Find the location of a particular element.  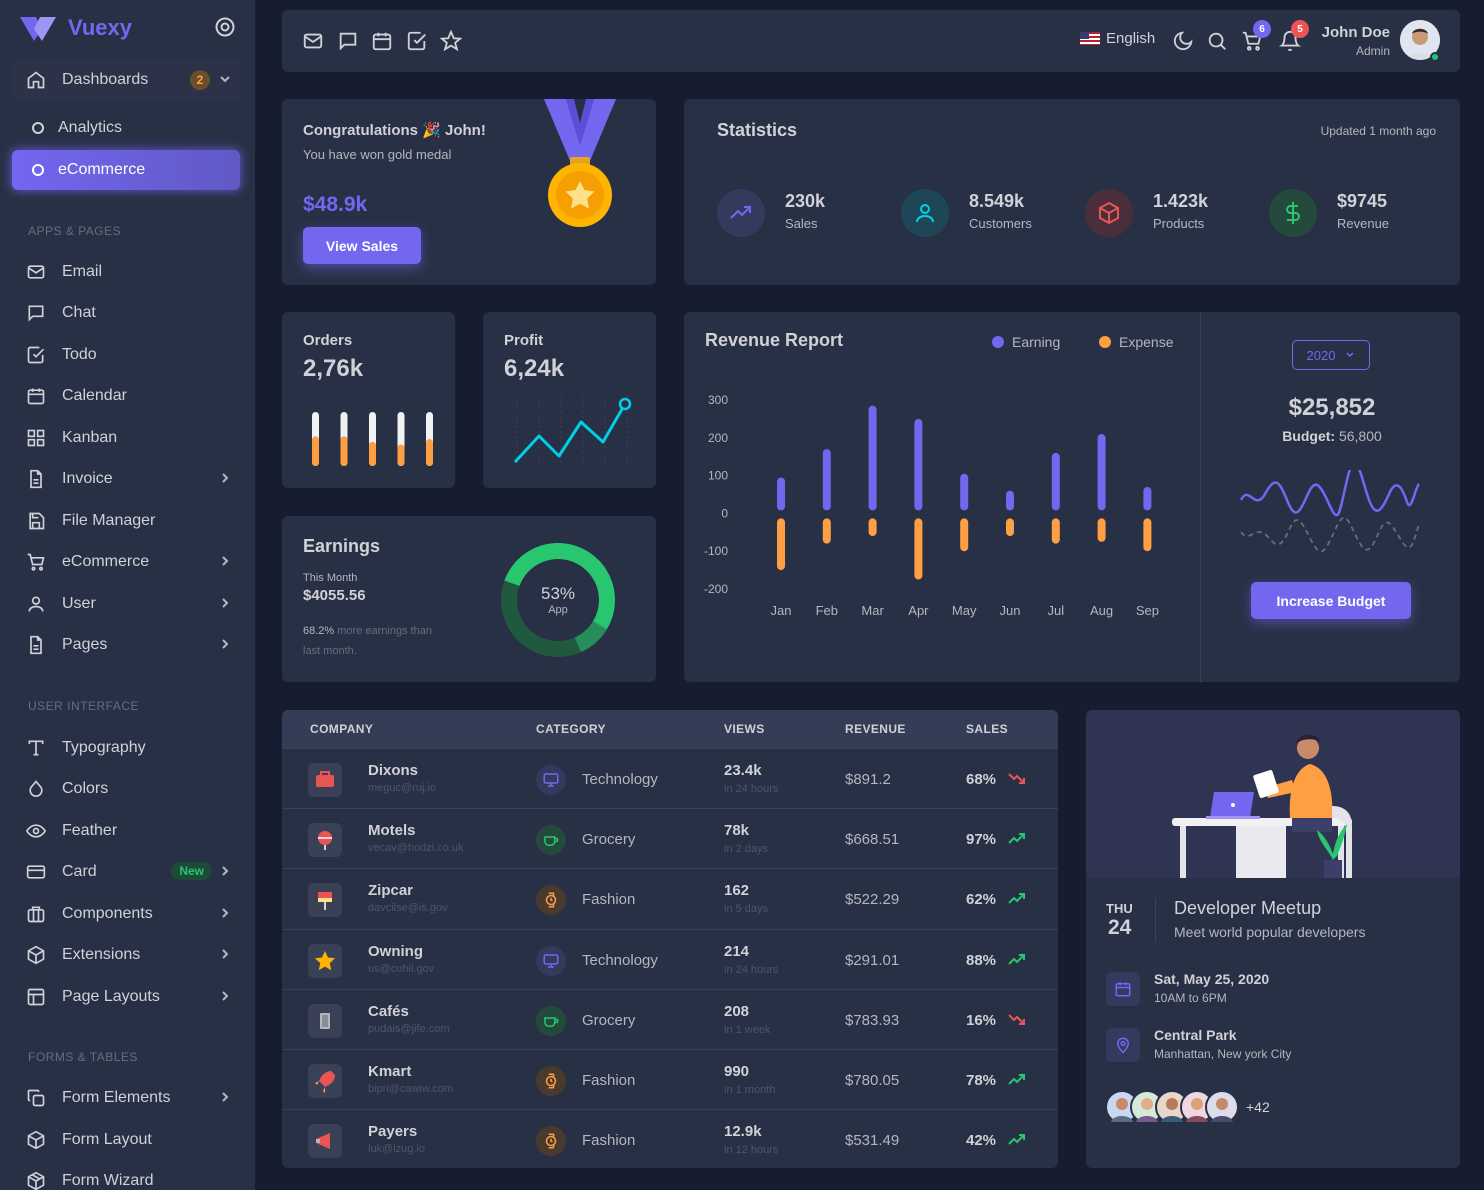

sidebar-item-label: Feather is located at coordinates (90, 830).